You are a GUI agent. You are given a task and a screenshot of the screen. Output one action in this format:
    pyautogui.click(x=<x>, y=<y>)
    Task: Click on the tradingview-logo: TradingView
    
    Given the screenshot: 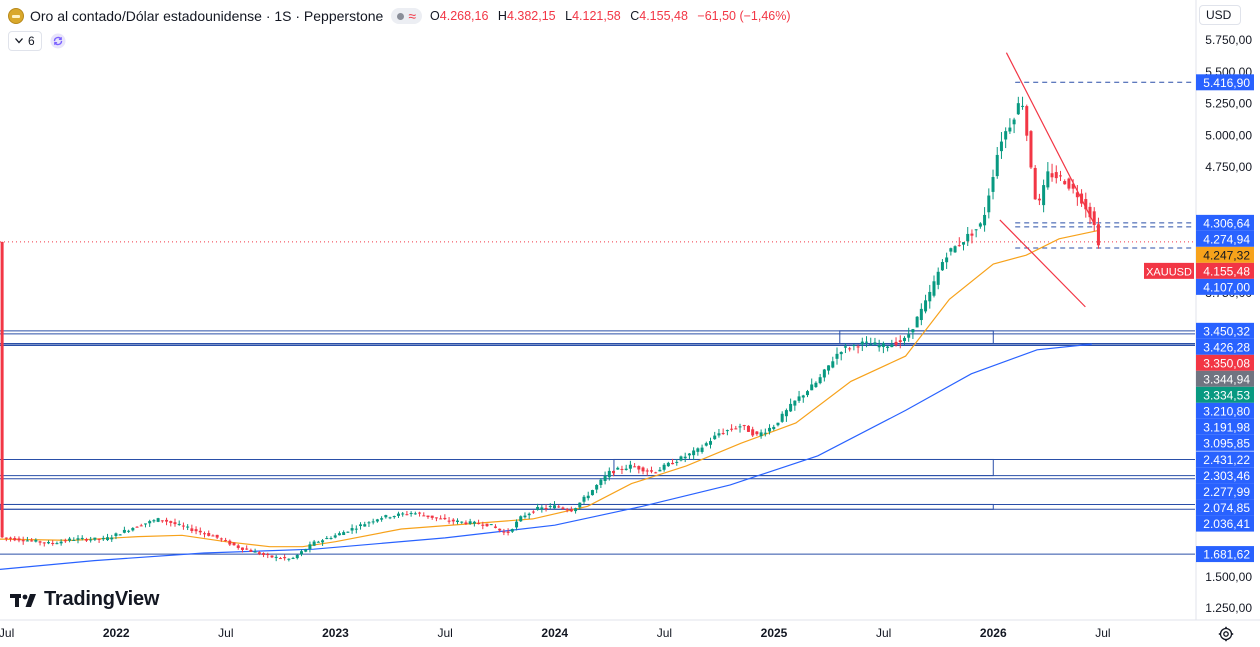 What is the action you would take?
    pyautogui.click(x=84, y=599)
    